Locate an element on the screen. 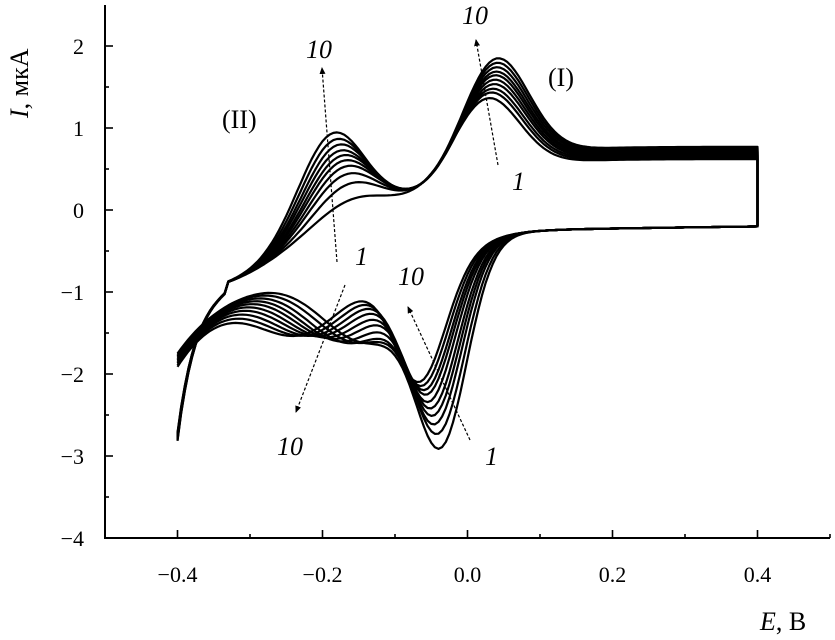 The width and height of the screenshot is (835, 640). anodic-I-trend-arrow is located at coordinates (486, 102).